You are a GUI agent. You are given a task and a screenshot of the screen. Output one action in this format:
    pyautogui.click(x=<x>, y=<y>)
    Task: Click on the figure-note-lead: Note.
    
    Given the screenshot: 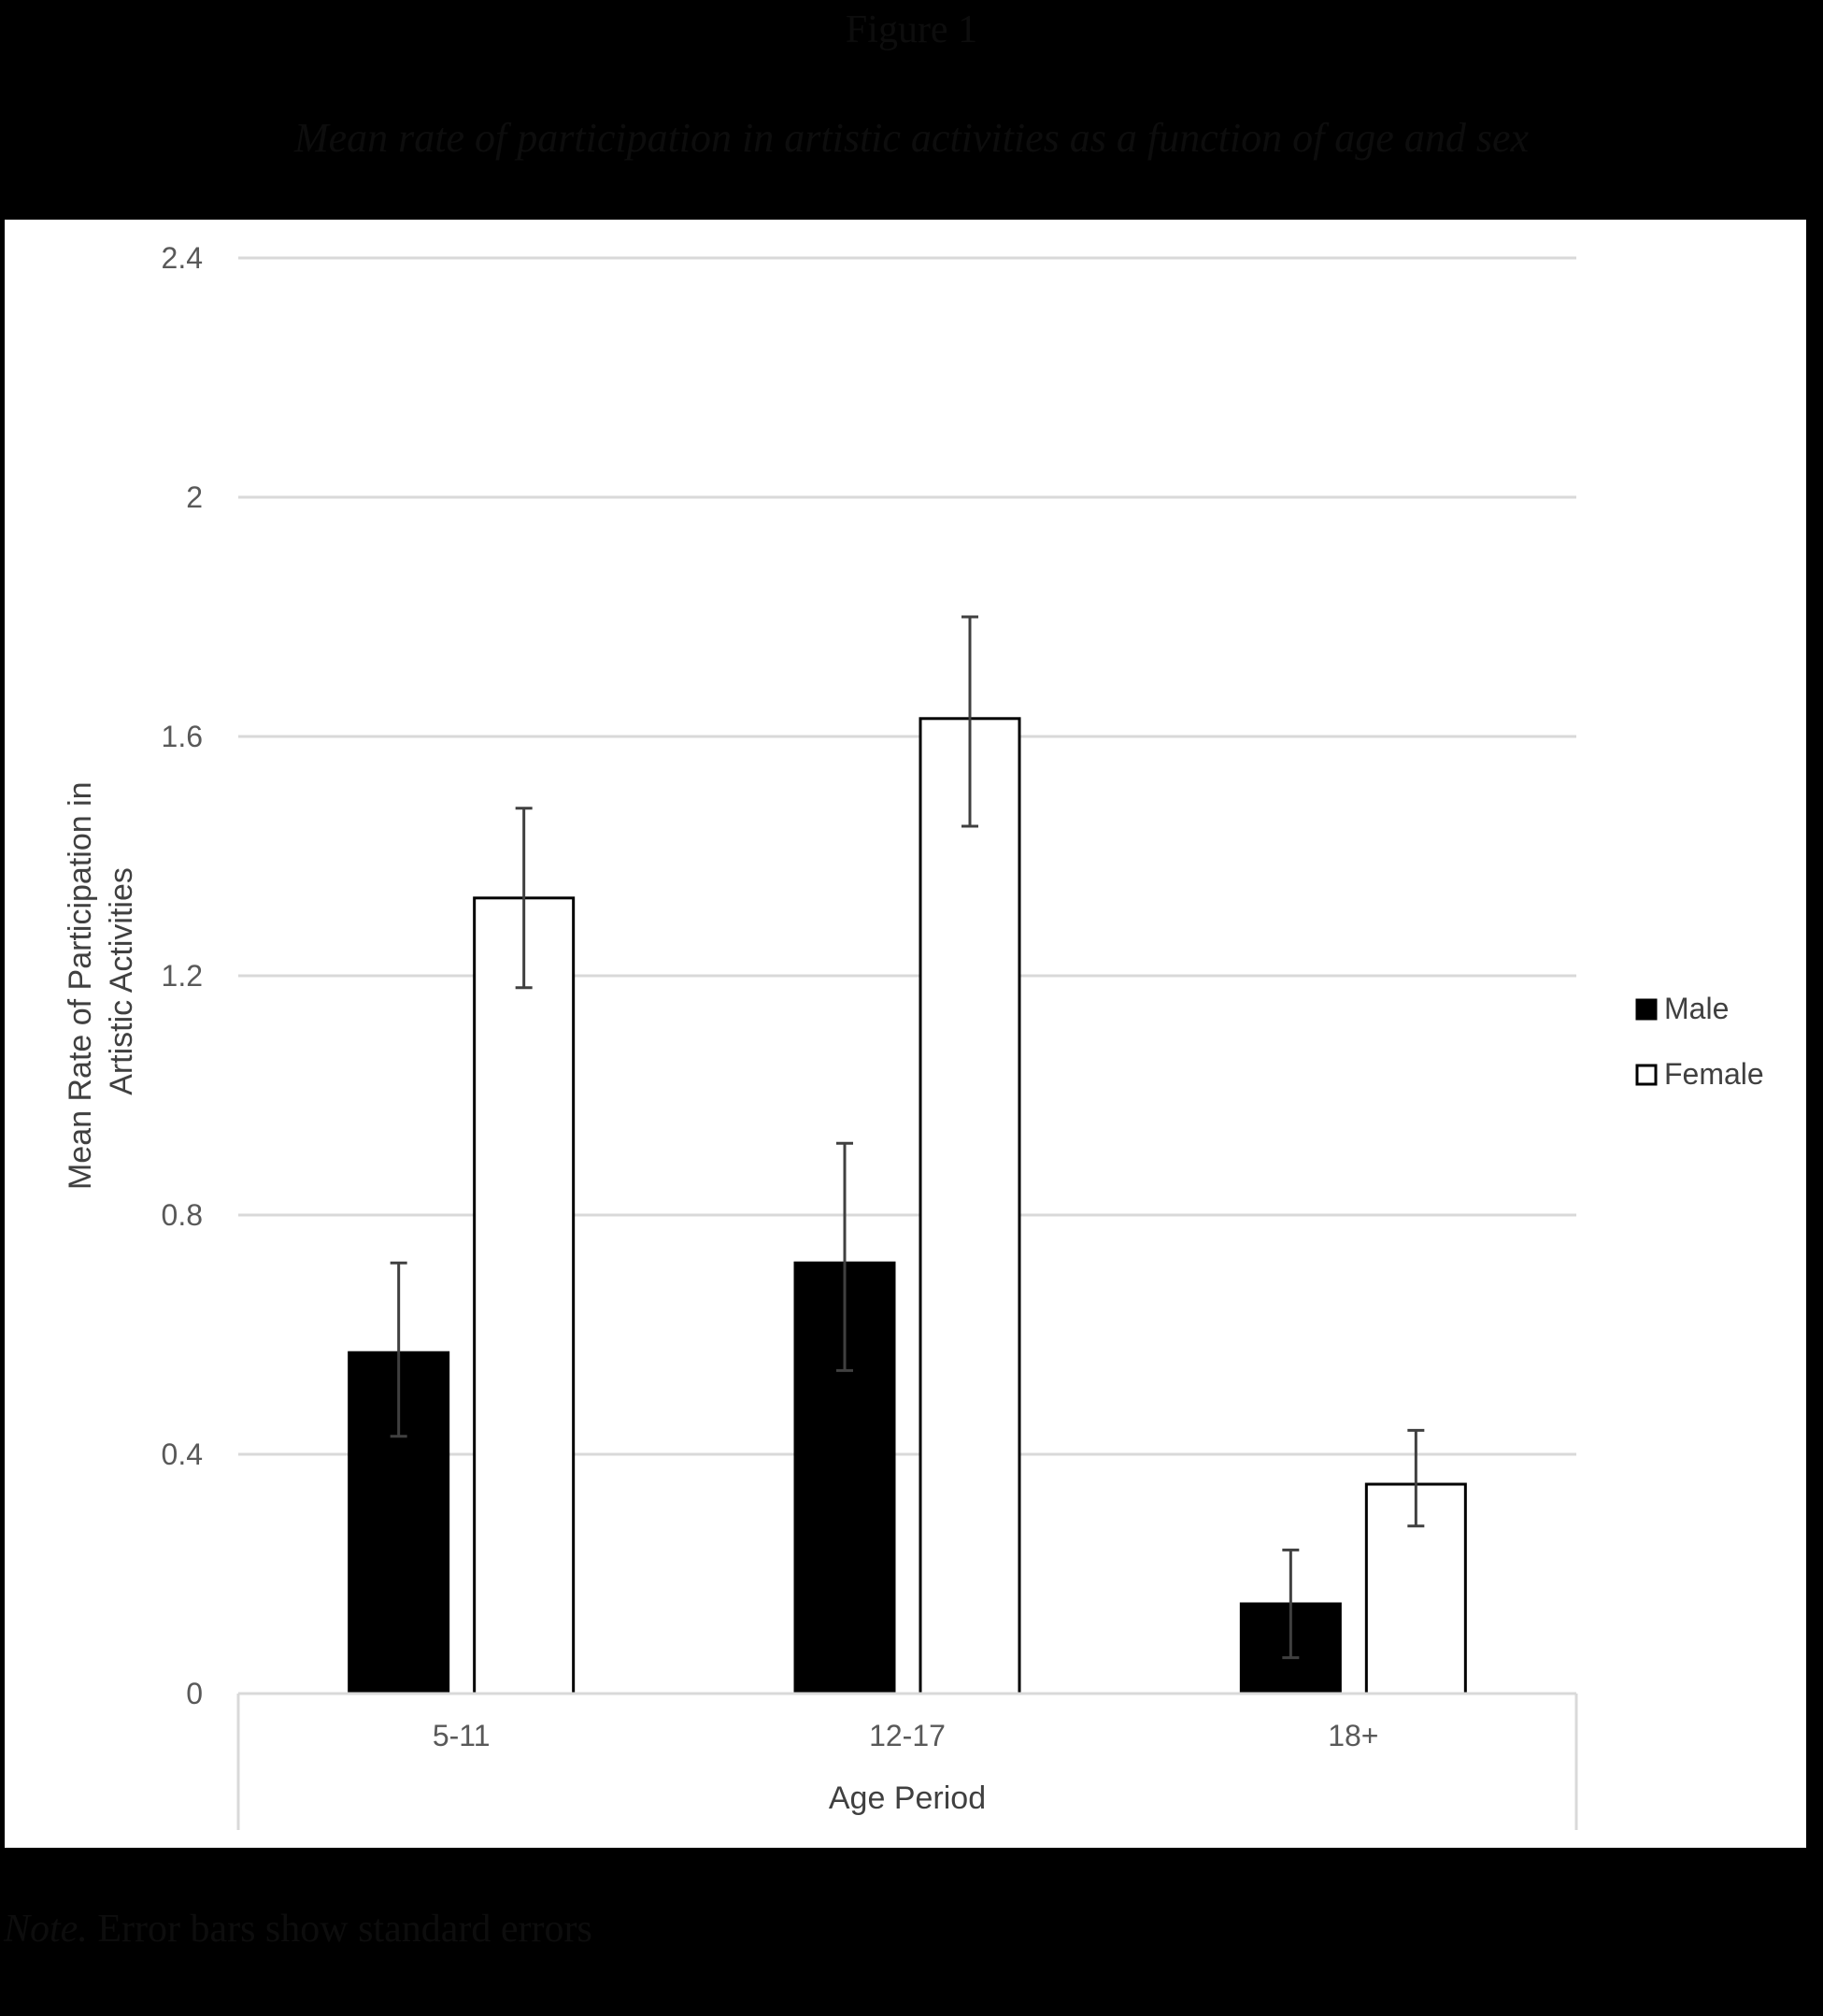 What is the action you would take?
    pyautogui.click(x=46, y=1929)
    